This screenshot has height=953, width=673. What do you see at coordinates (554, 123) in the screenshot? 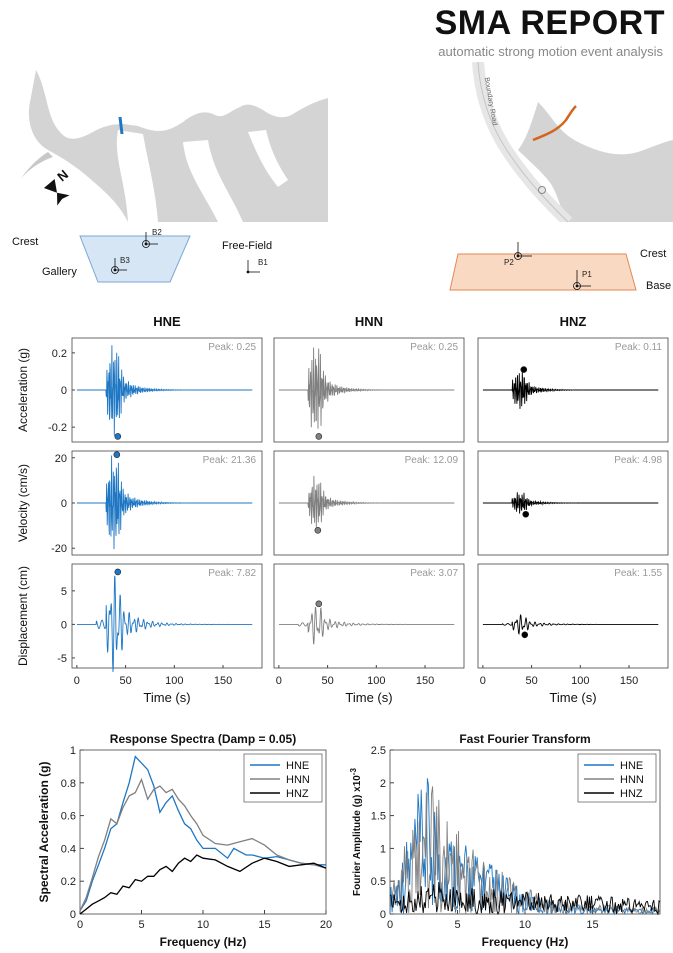
I see `right-crest-marker` at bounding box center [554, 123].